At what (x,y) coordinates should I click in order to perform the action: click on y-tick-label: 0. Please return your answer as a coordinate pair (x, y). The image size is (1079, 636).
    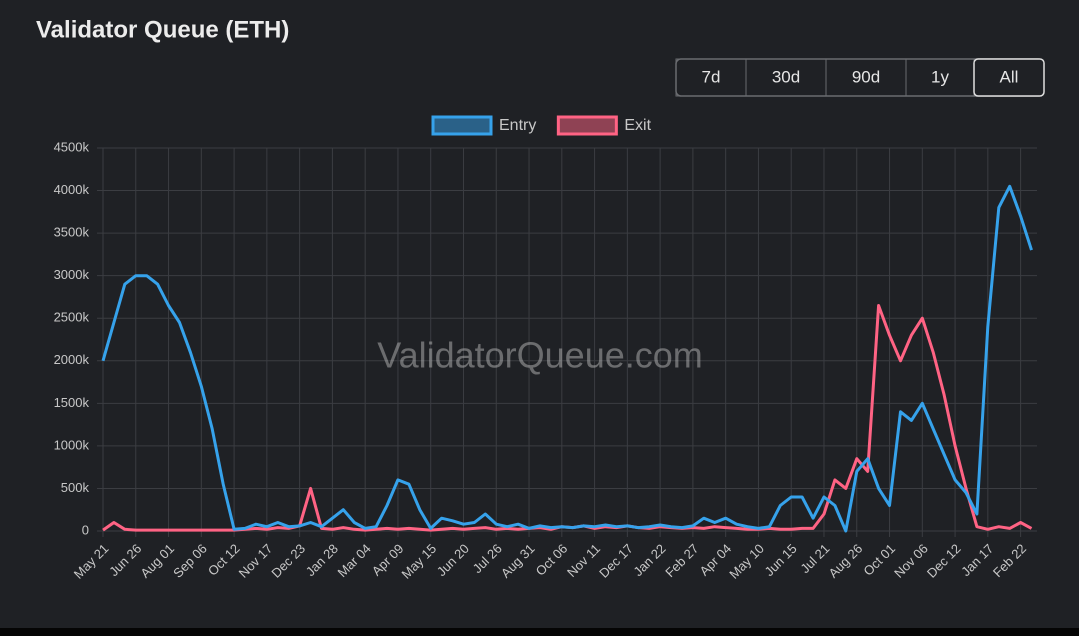
    Looking at the image, I should click on (85, 529).